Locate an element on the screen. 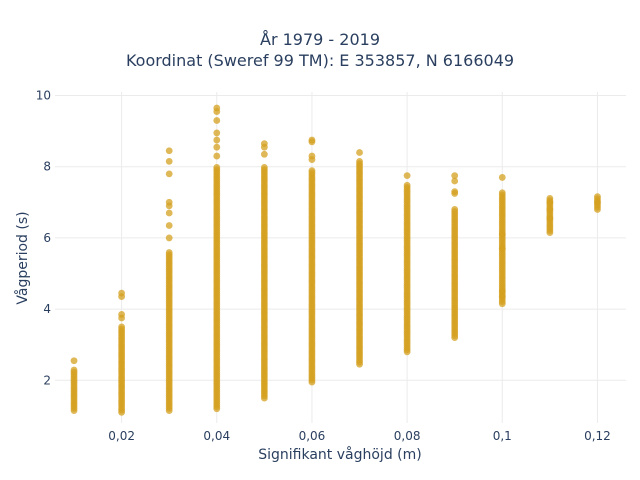  y-tick-label: 6 is located at coordinates (47, 238).